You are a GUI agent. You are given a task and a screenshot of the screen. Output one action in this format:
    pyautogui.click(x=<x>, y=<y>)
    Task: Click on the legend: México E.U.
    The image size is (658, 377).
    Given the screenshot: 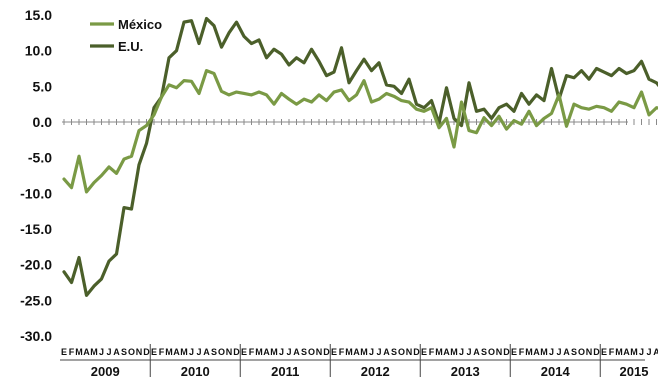 What is the action you would take?
    pyautogui.click(x=126, y=35)
    